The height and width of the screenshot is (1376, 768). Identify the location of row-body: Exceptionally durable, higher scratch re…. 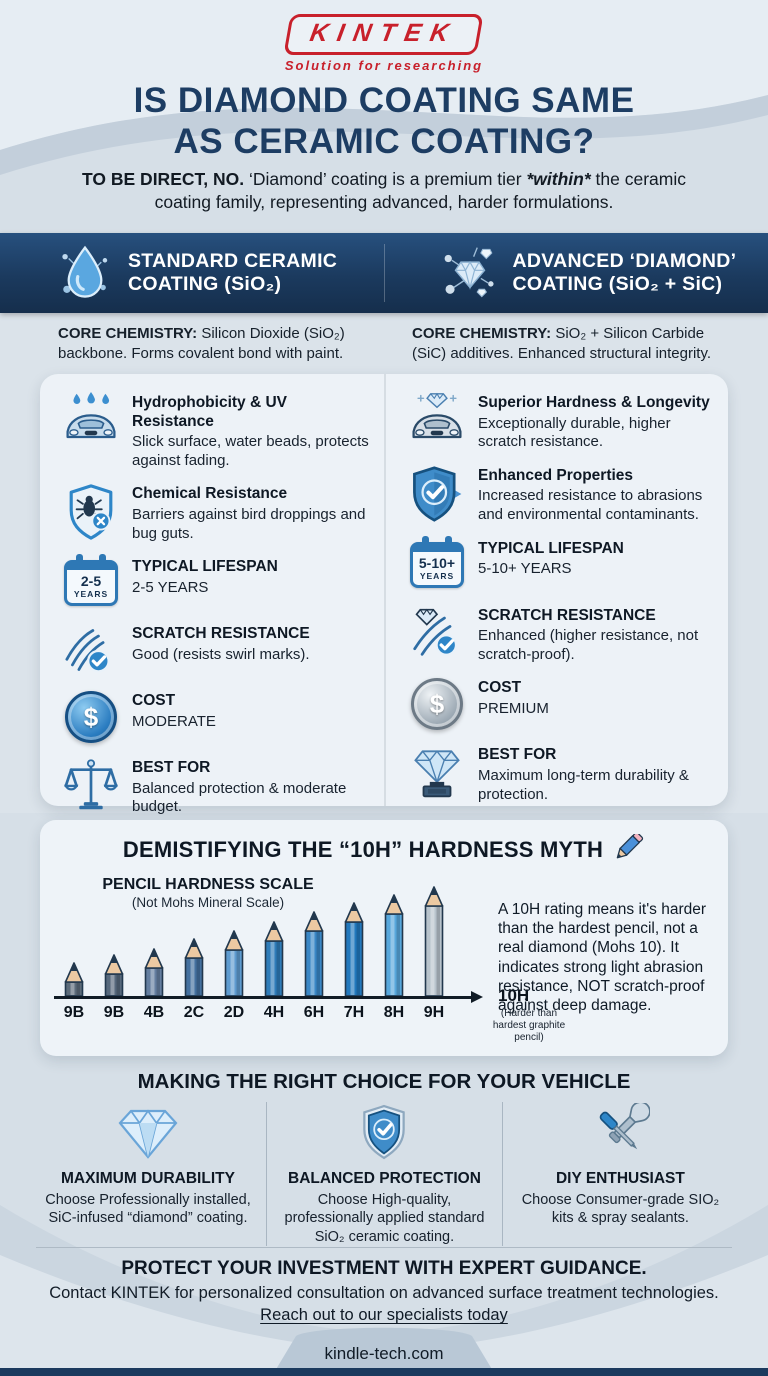
(574, 432).